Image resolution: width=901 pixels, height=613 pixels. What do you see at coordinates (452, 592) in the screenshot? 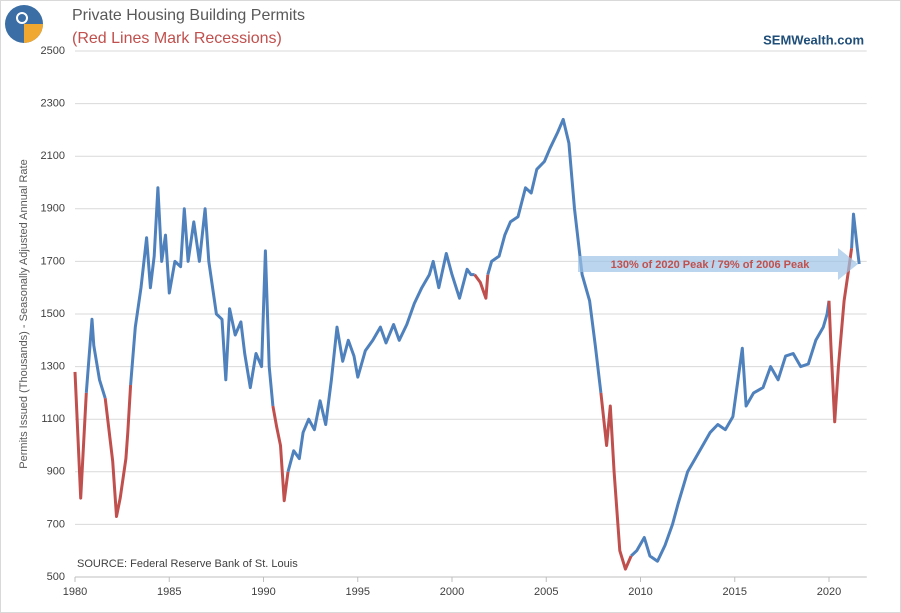
I see `x-tick-label: 2000` at bounding box center [452, 592].